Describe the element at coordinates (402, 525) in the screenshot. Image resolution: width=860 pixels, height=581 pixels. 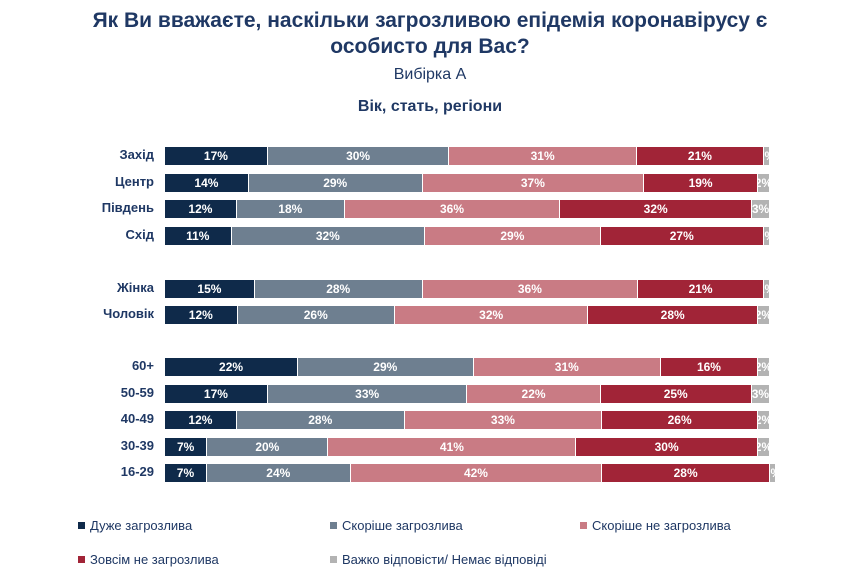
I see `legend-label: Скоріше загрозлива` at that location.